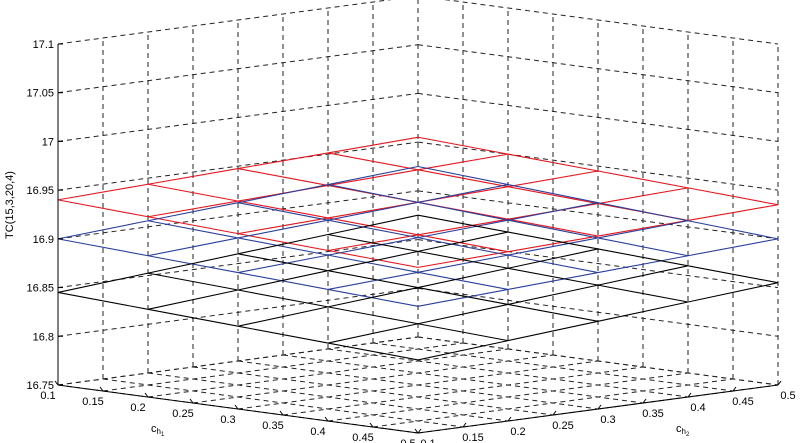  I want to click on y-tick-label: 0.15, so click(472, 437).